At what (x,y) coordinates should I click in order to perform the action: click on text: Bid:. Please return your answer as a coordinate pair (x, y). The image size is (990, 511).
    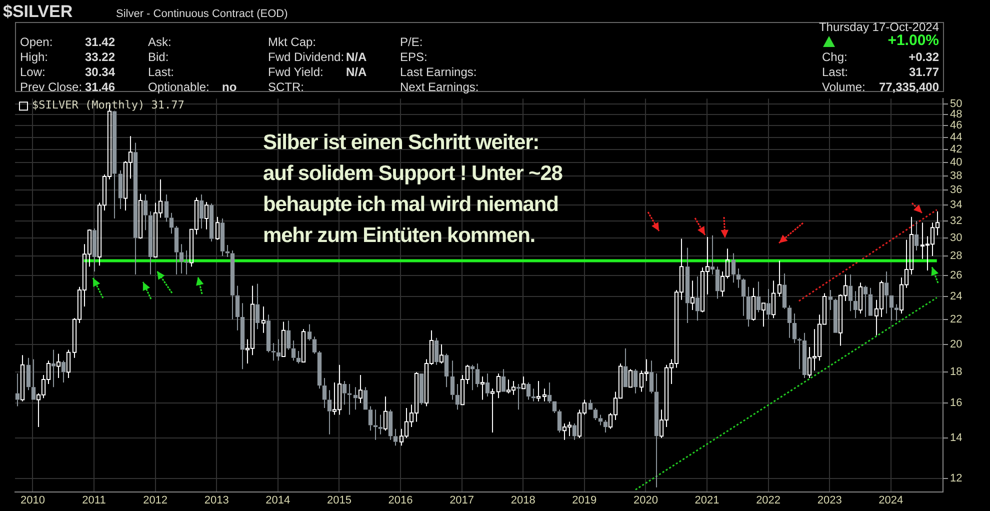
    Looking at the image, I should click on (158, 57).